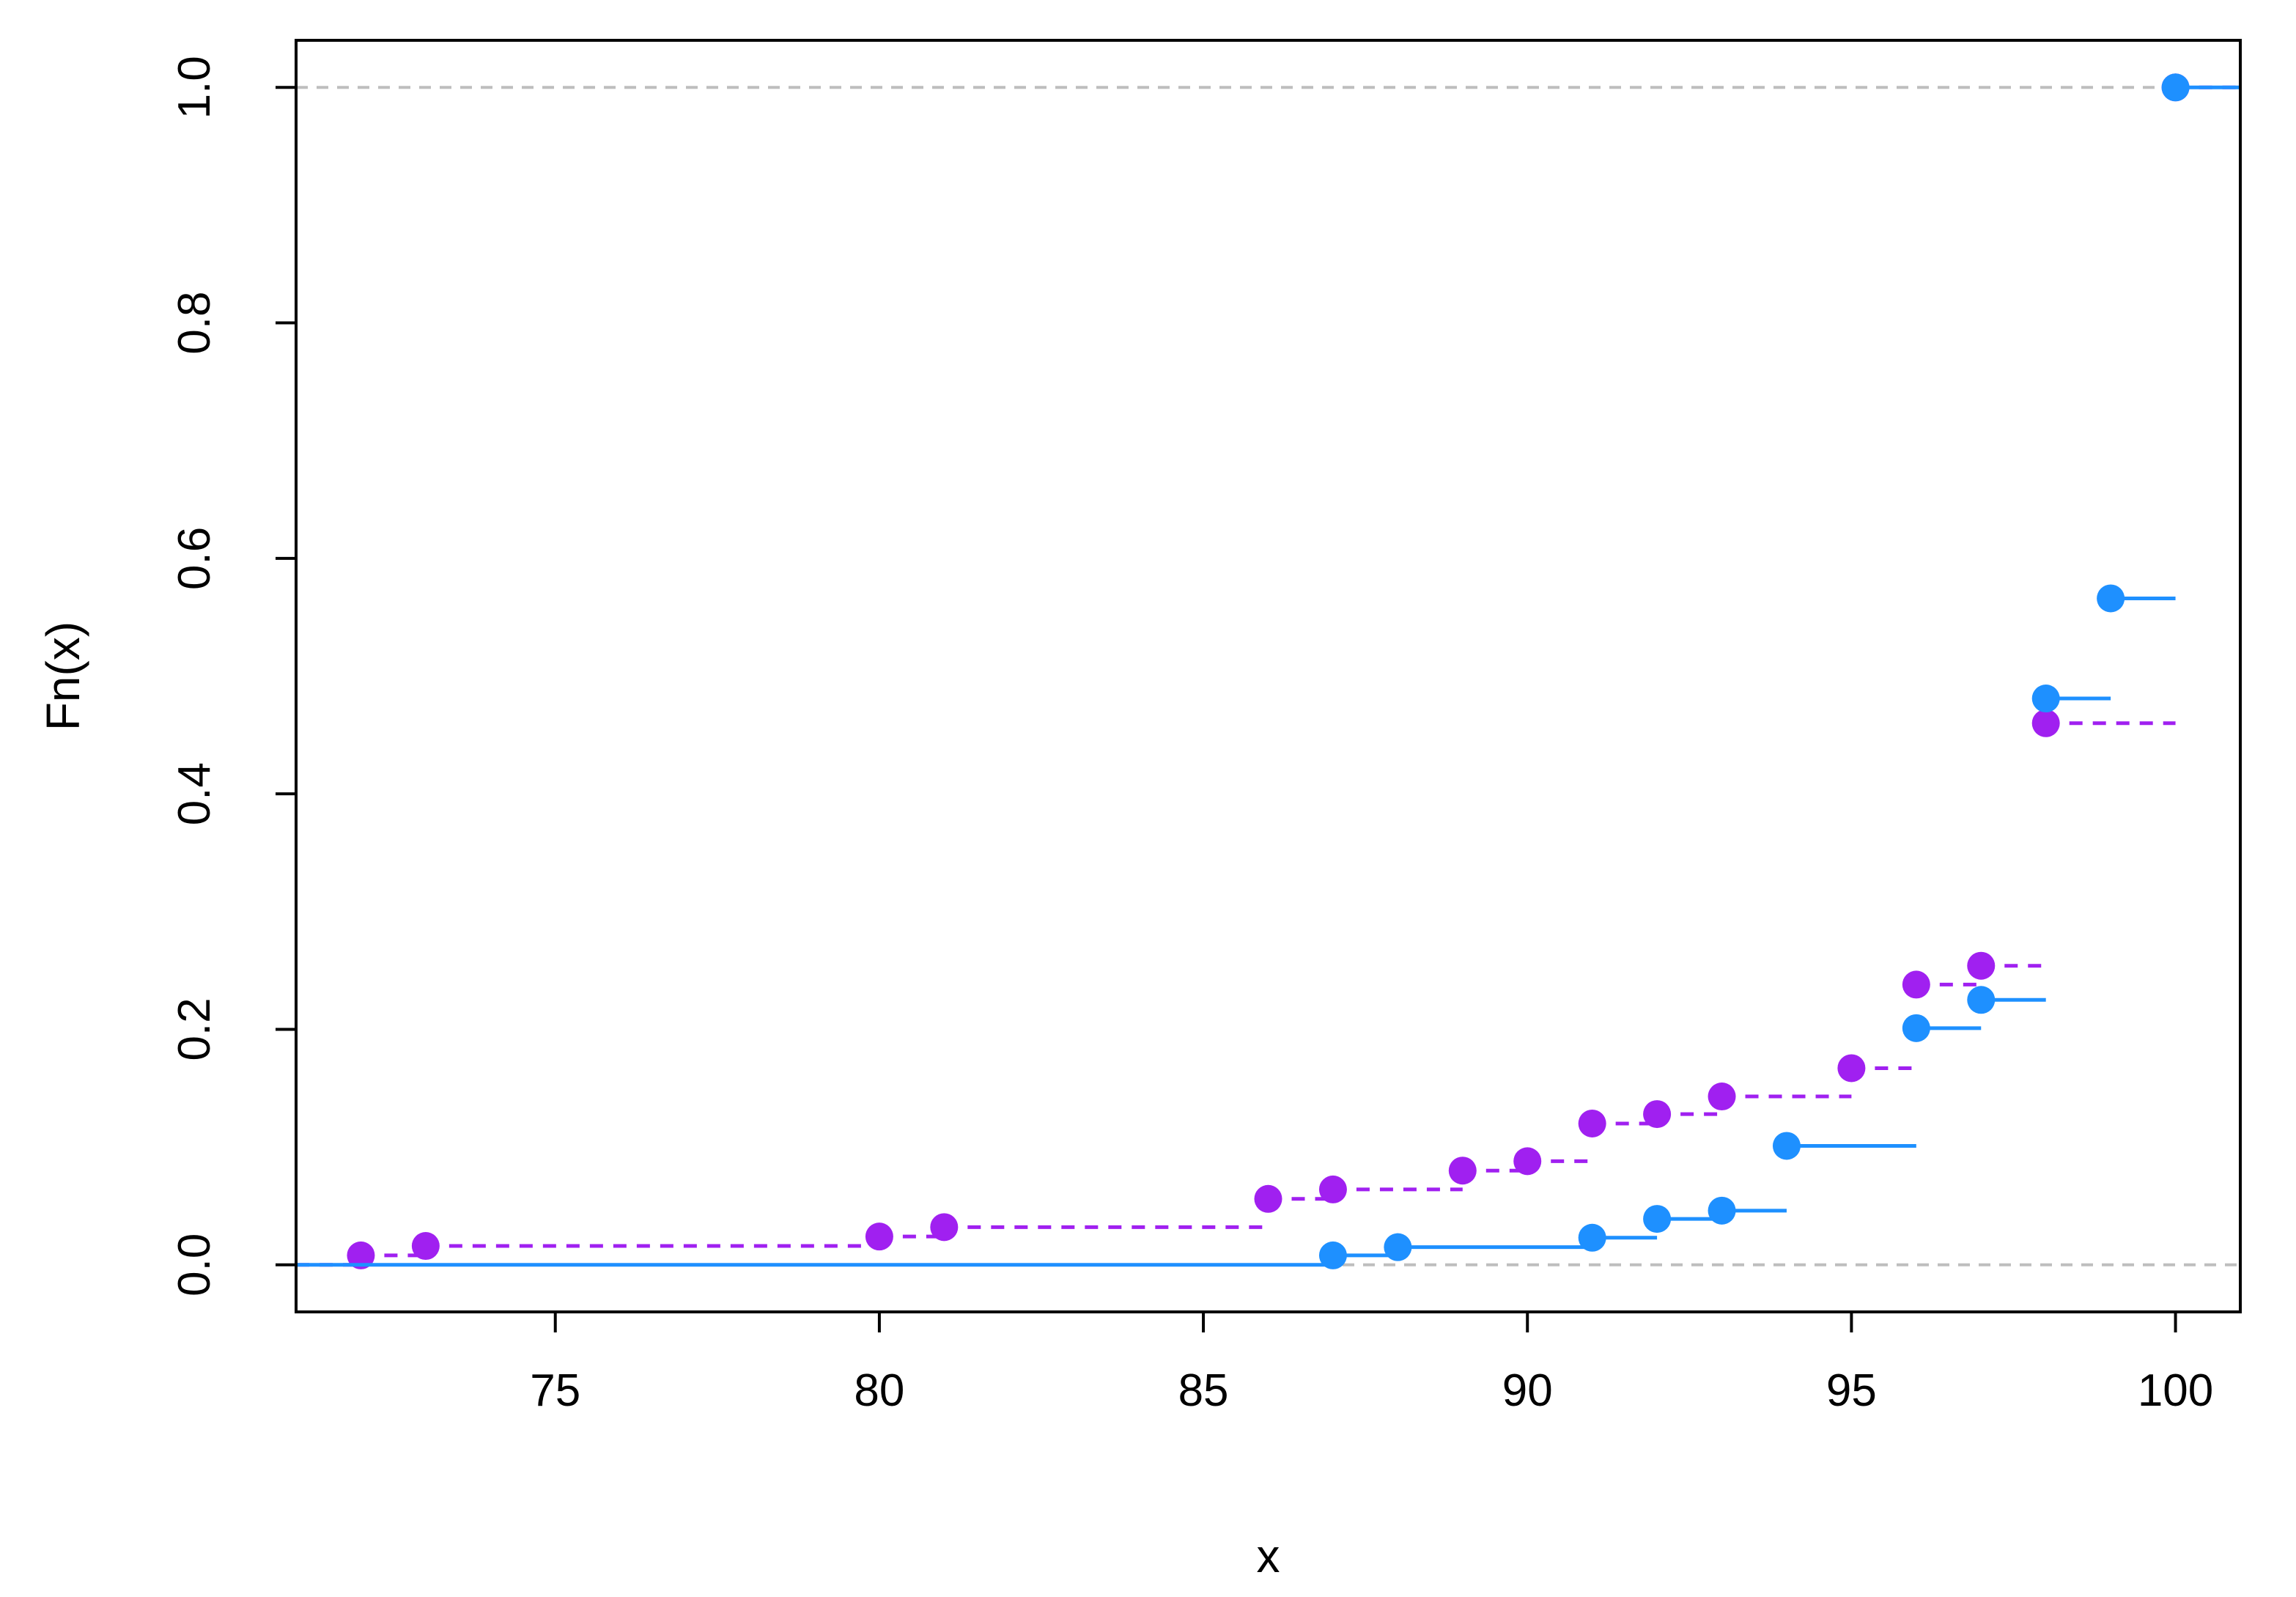  I want to click on y-tick-label-2: 0.4, so click(194, 793).